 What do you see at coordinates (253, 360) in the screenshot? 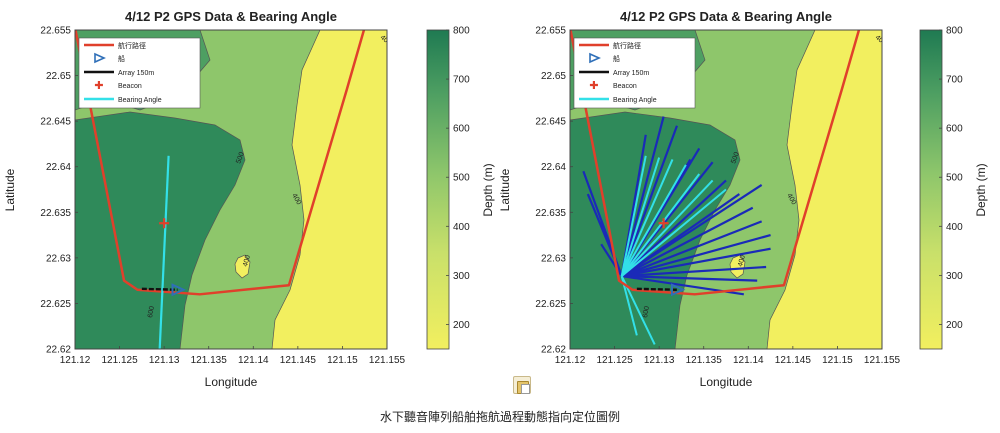
I see `x-tick-label: 121.14` at bounding box center [253, 360].